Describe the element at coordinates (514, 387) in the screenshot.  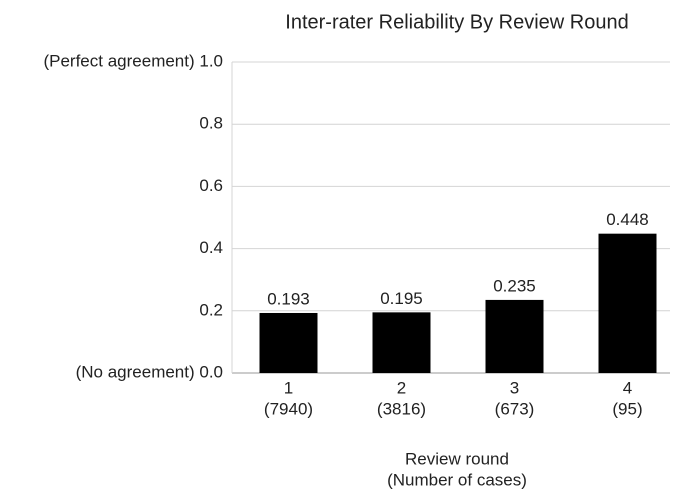
I see `x-tick-label: 3` at that location.